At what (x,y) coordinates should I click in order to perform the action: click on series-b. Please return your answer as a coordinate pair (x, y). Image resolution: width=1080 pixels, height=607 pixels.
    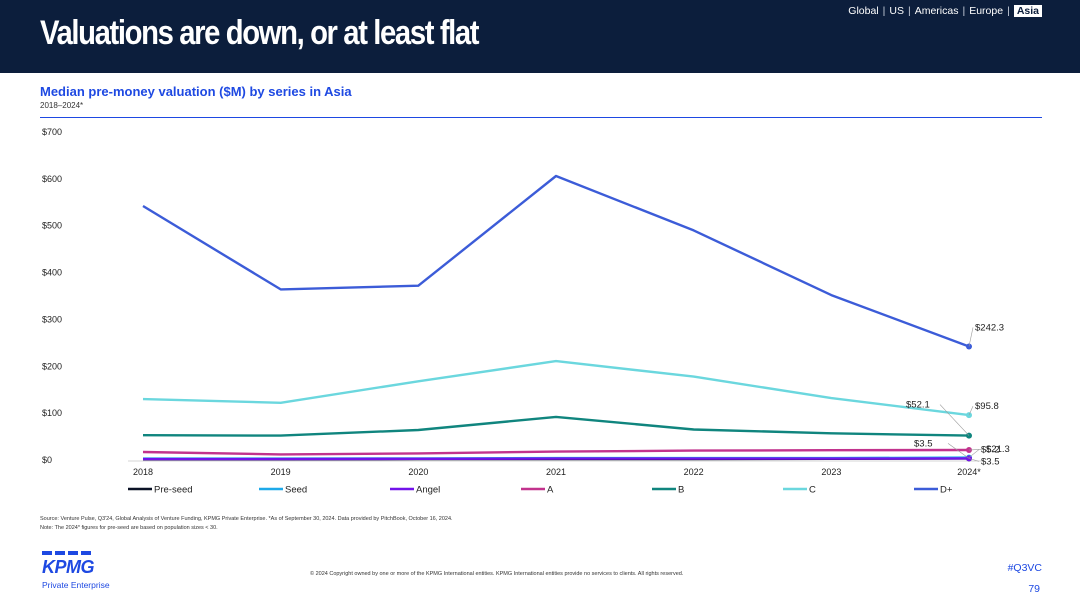
    Looking at the image, I should click on (557, 427).